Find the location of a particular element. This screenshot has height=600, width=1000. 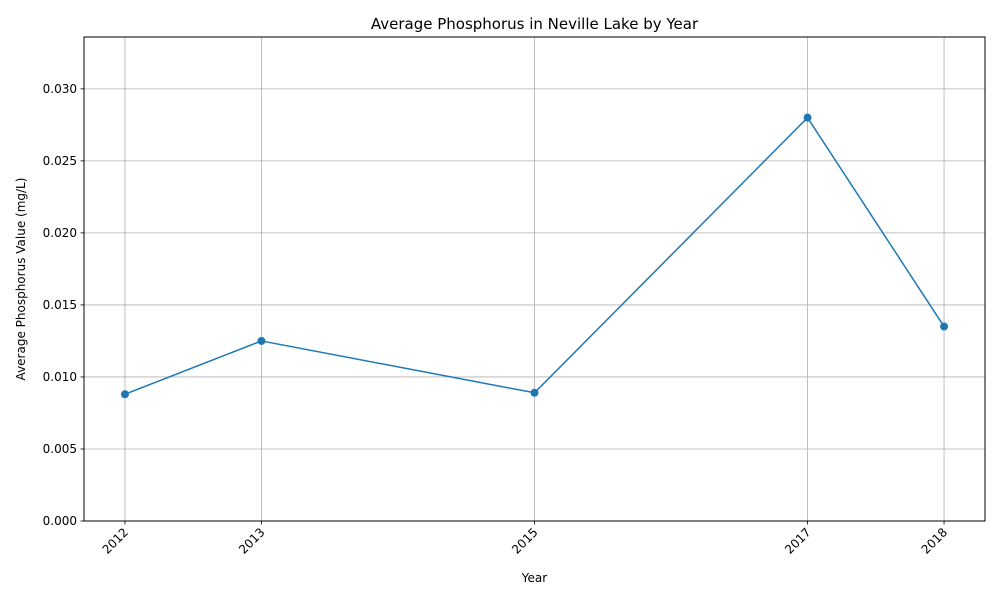

y-tick-label: 0.030 is located at coordinates (60, 89).